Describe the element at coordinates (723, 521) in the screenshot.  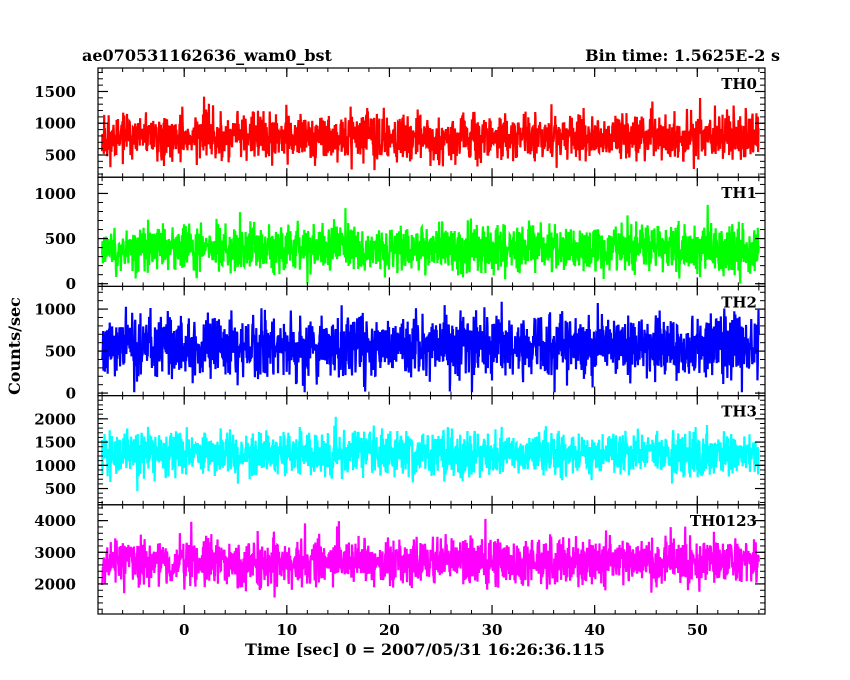
I see `panel-label-th0123: TH0123` at that location.